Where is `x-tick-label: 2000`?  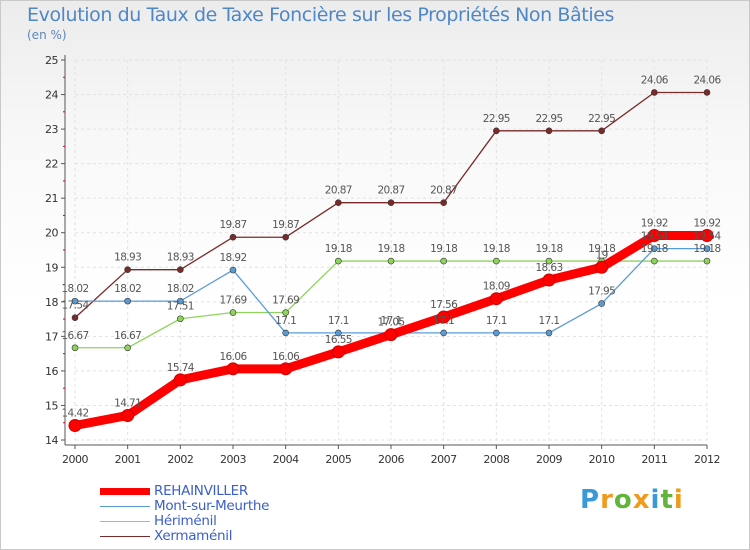
x-tick-label: 2000 is located at coordinates (75, 459).